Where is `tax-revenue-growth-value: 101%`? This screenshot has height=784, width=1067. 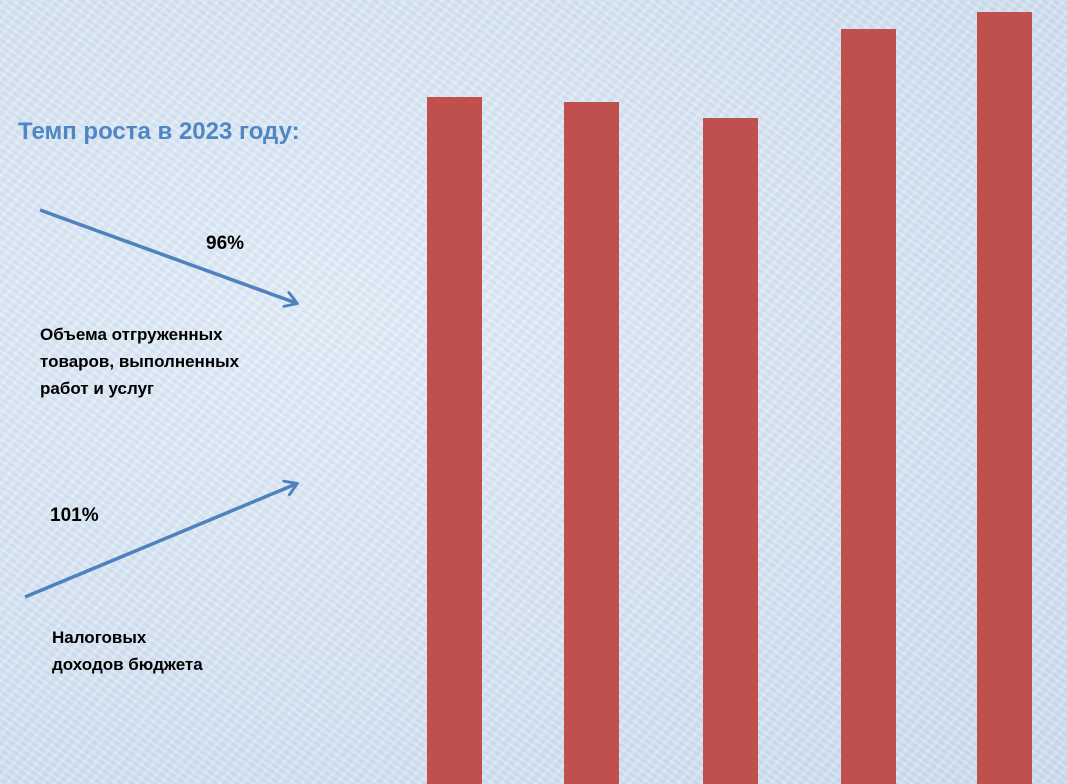
tax-revenue-growth-value: 101% is located at coordinates (74, 515).